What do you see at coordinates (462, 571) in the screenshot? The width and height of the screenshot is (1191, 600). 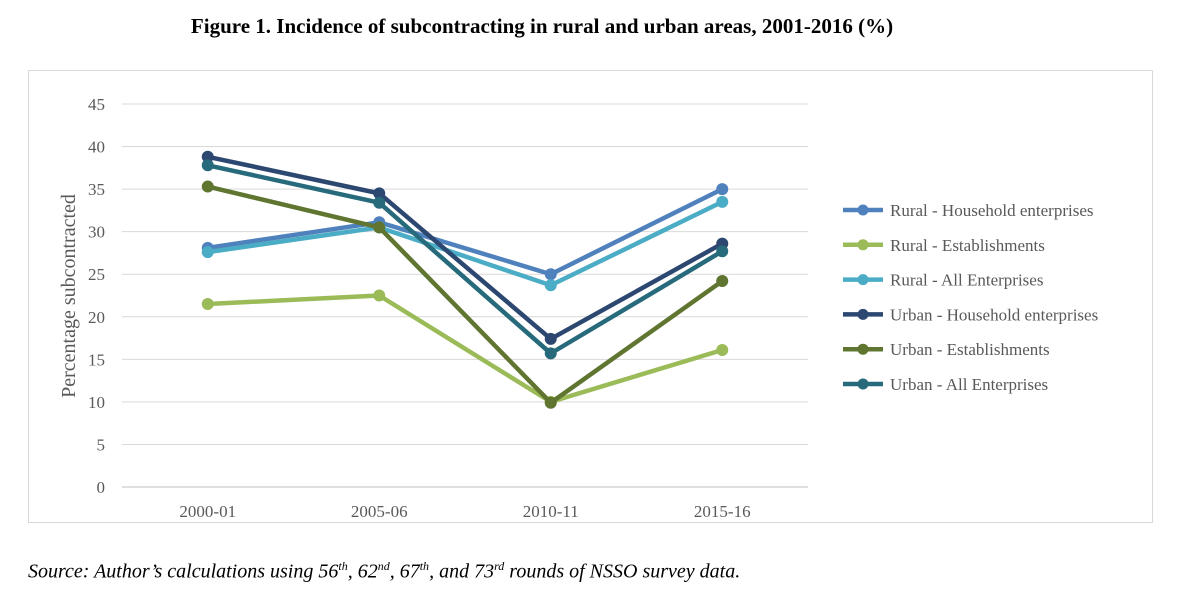 I see `source-text: , and 73` at bounding box center [462, 571].